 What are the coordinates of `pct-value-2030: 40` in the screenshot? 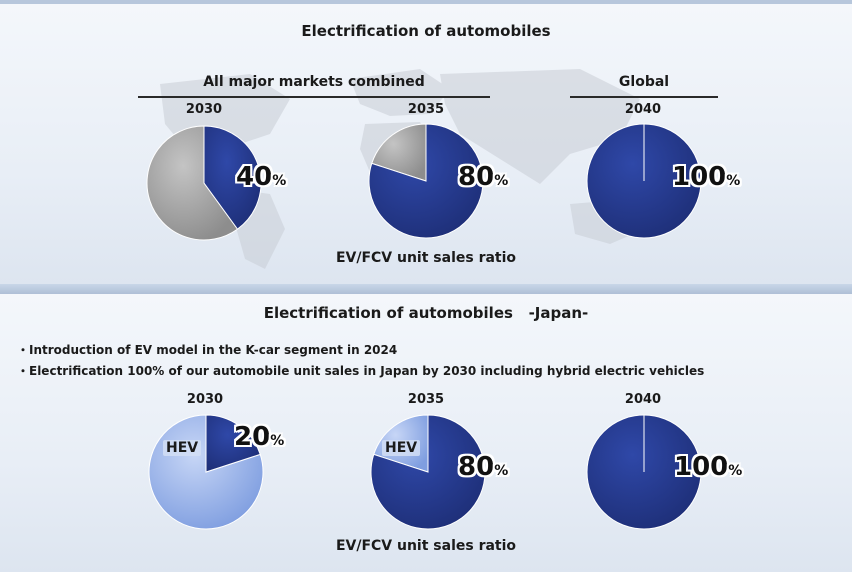 It's located at (254, 177).